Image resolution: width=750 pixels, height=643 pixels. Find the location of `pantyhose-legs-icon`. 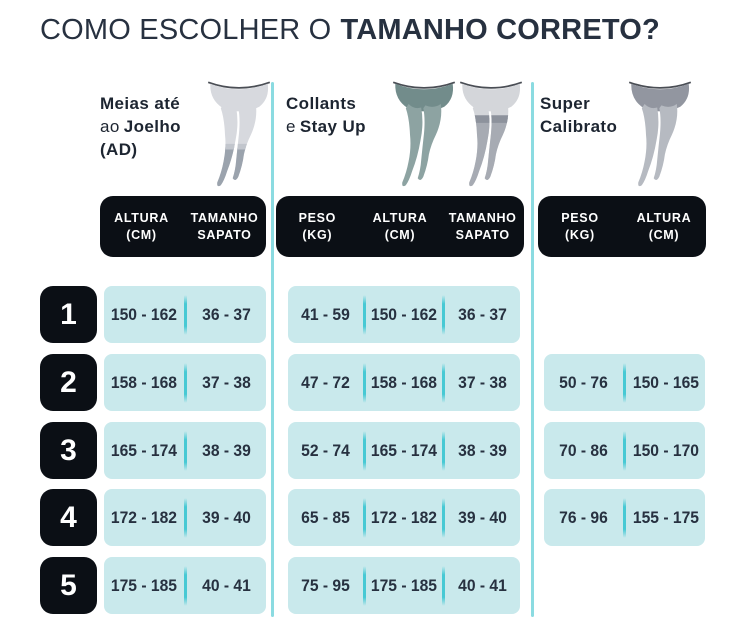

pantyhose-legs-icon is located at coordinates (660, 134).